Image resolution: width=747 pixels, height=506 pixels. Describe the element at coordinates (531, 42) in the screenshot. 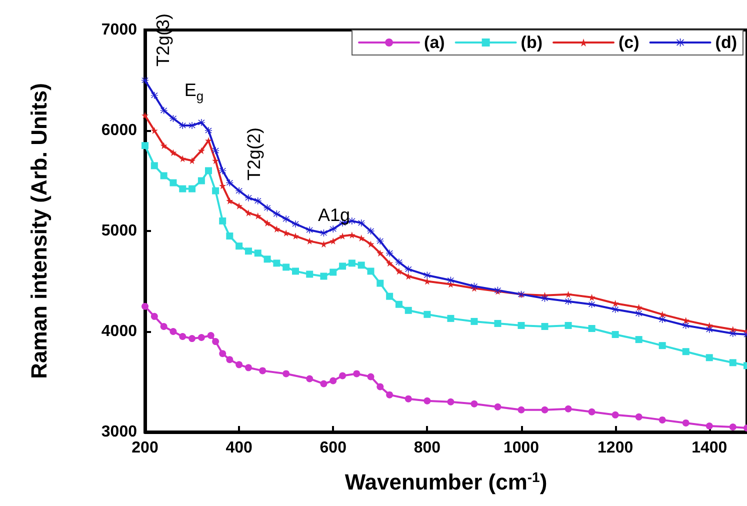

I see `legend-label: (b)` at that location.